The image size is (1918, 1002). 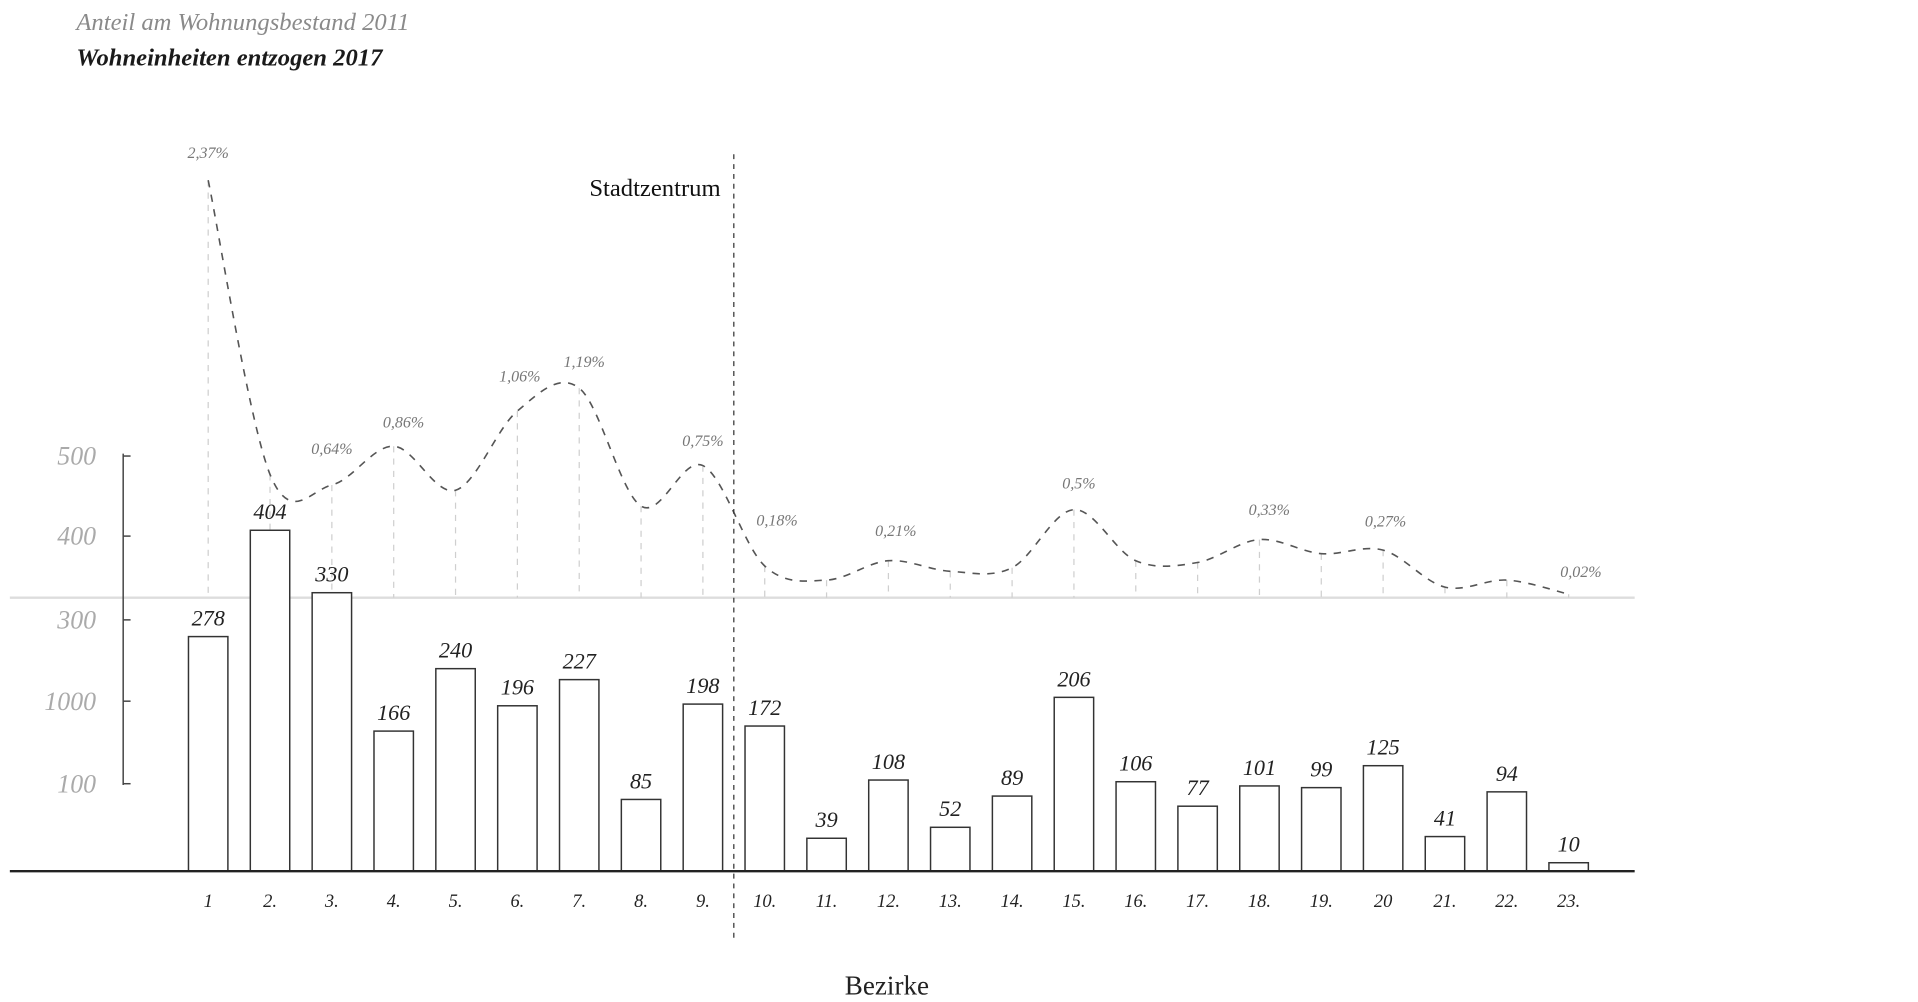 What do you see at coordinates (1321, 769) in the screenshot?
I see `bar-value-label: 99` at bounding box center [1321, 769].